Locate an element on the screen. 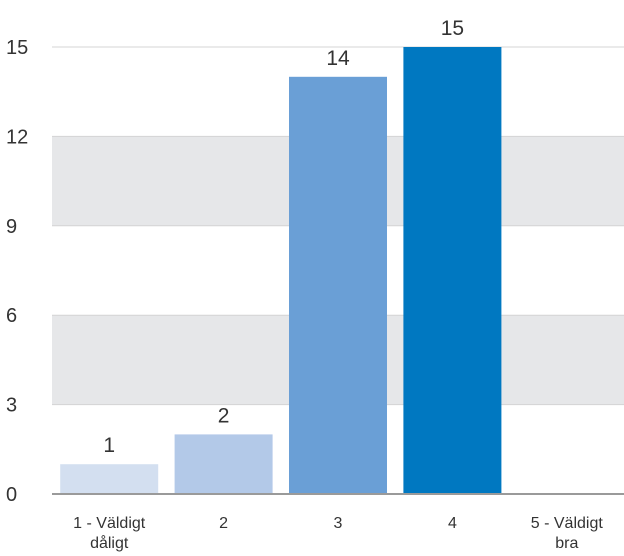 Image resolution: width=624 pixels, height=556 pixels. x-tick-label: 1 - Väldigt dåligt is located at coordinates (109, 533).